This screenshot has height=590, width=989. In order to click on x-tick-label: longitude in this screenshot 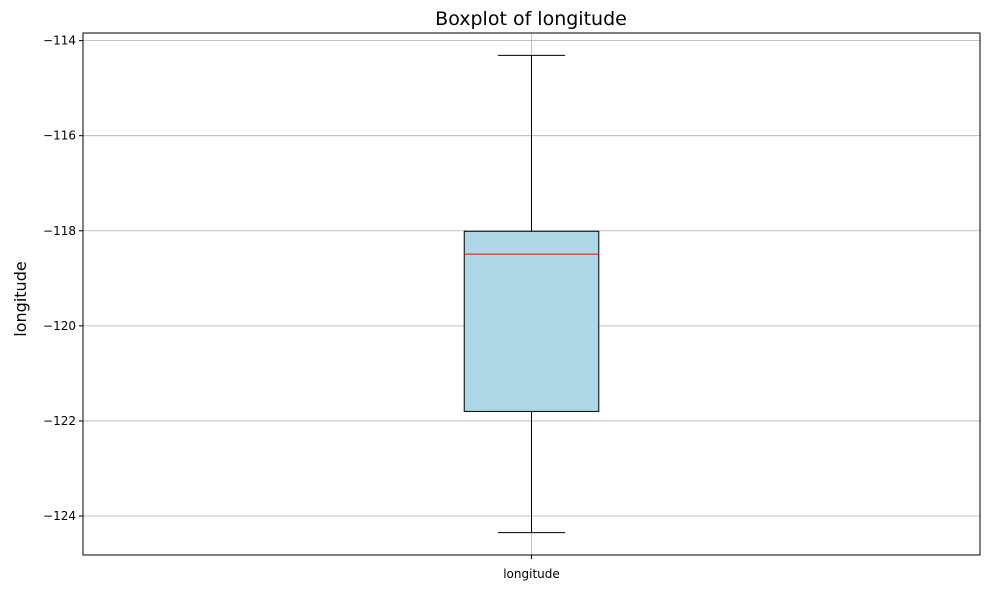, I will do `click(531, 574)`.